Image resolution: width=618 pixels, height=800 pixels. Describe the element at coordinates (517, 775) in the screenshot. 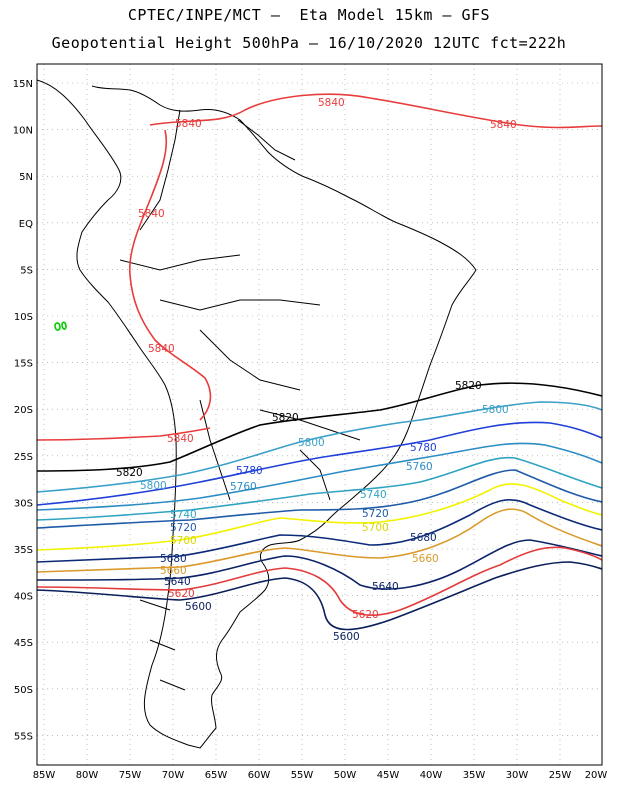

I see `lon-tick-label: 30W` at that location.